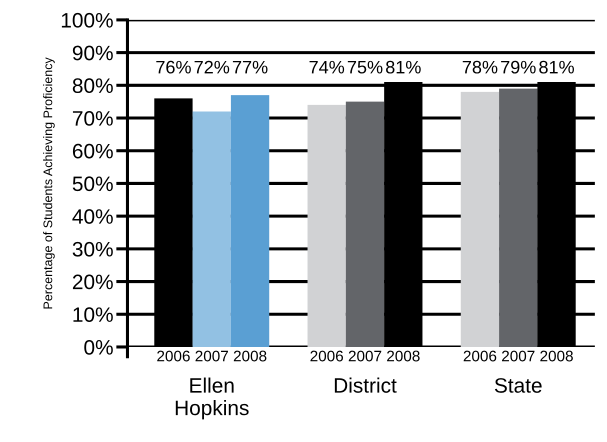 This screenshot has height=442, width=607. What do you see at coordinates (518, 385) in the screenshot?
I see `x-tick-label: State` at bounding box center [518, 385].